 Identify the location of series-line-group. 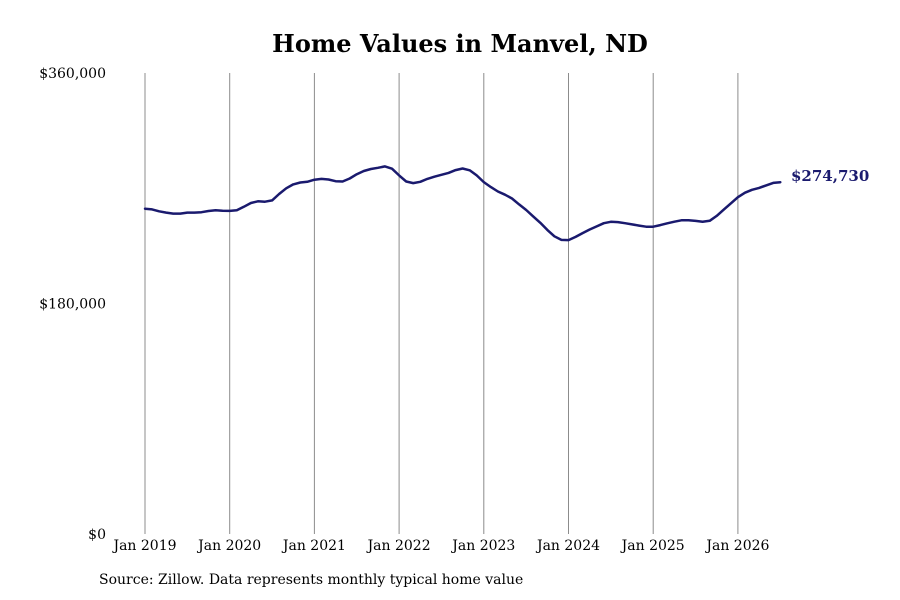
(462, 203).